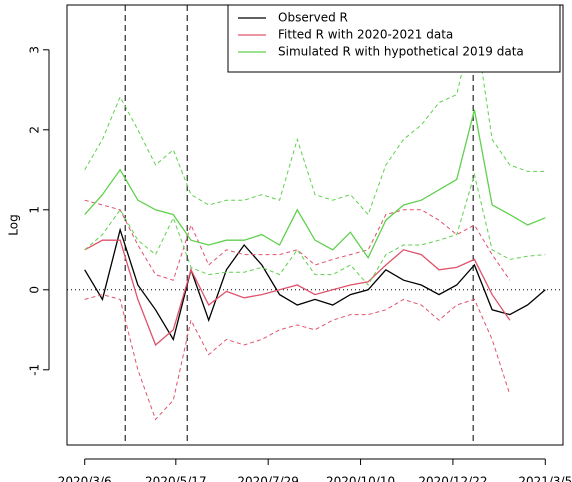 This screenshot has height=482, width=572. I want to click on y-tick-label: 1, so click(35, 210).